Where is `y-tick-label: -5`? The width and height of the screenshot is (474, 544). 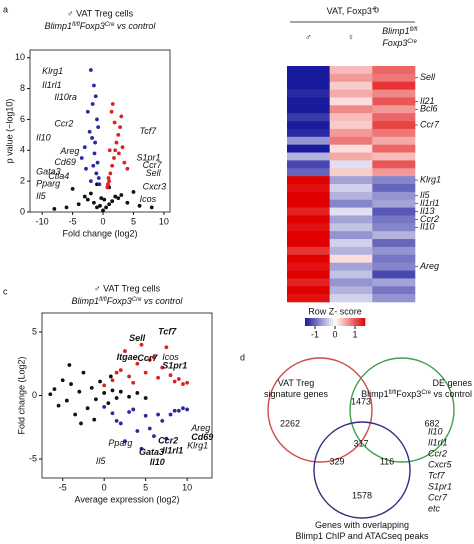
y-tick-label: -5 is located at coordinates (33, 458).